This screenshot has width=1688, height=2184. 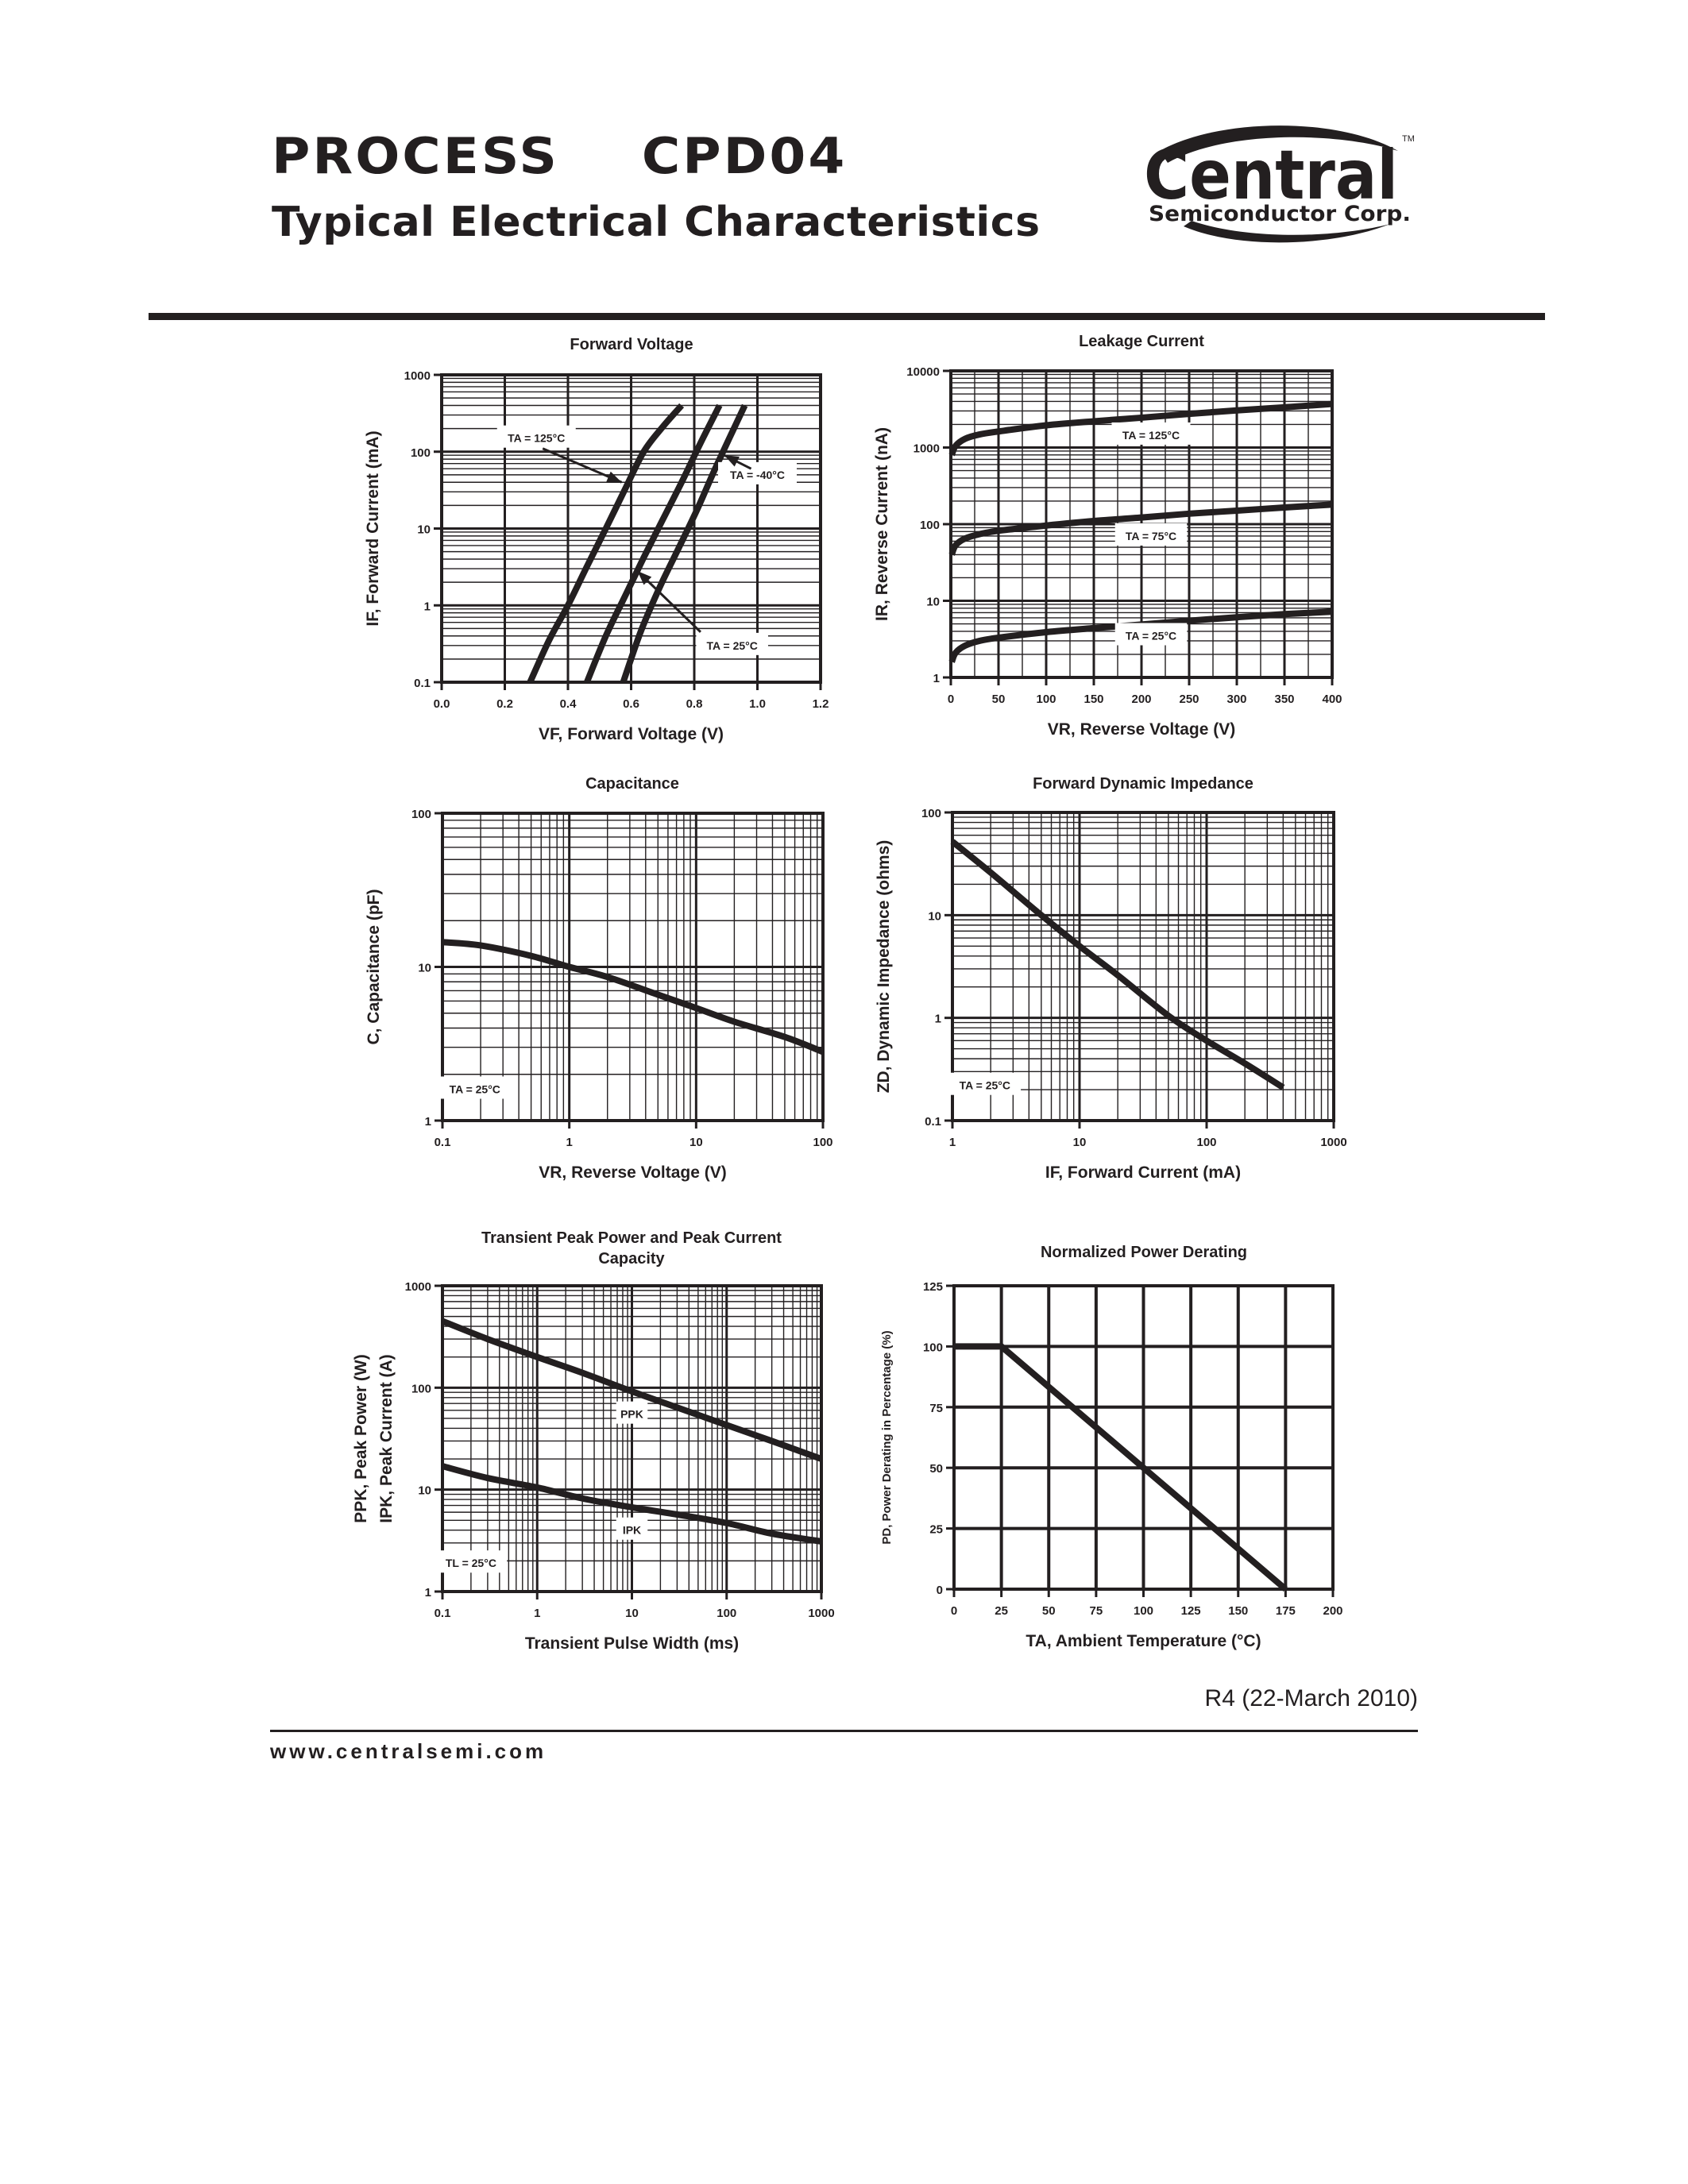 I want to click on x-tick-label: 25, so click(x=1001, y=1611).